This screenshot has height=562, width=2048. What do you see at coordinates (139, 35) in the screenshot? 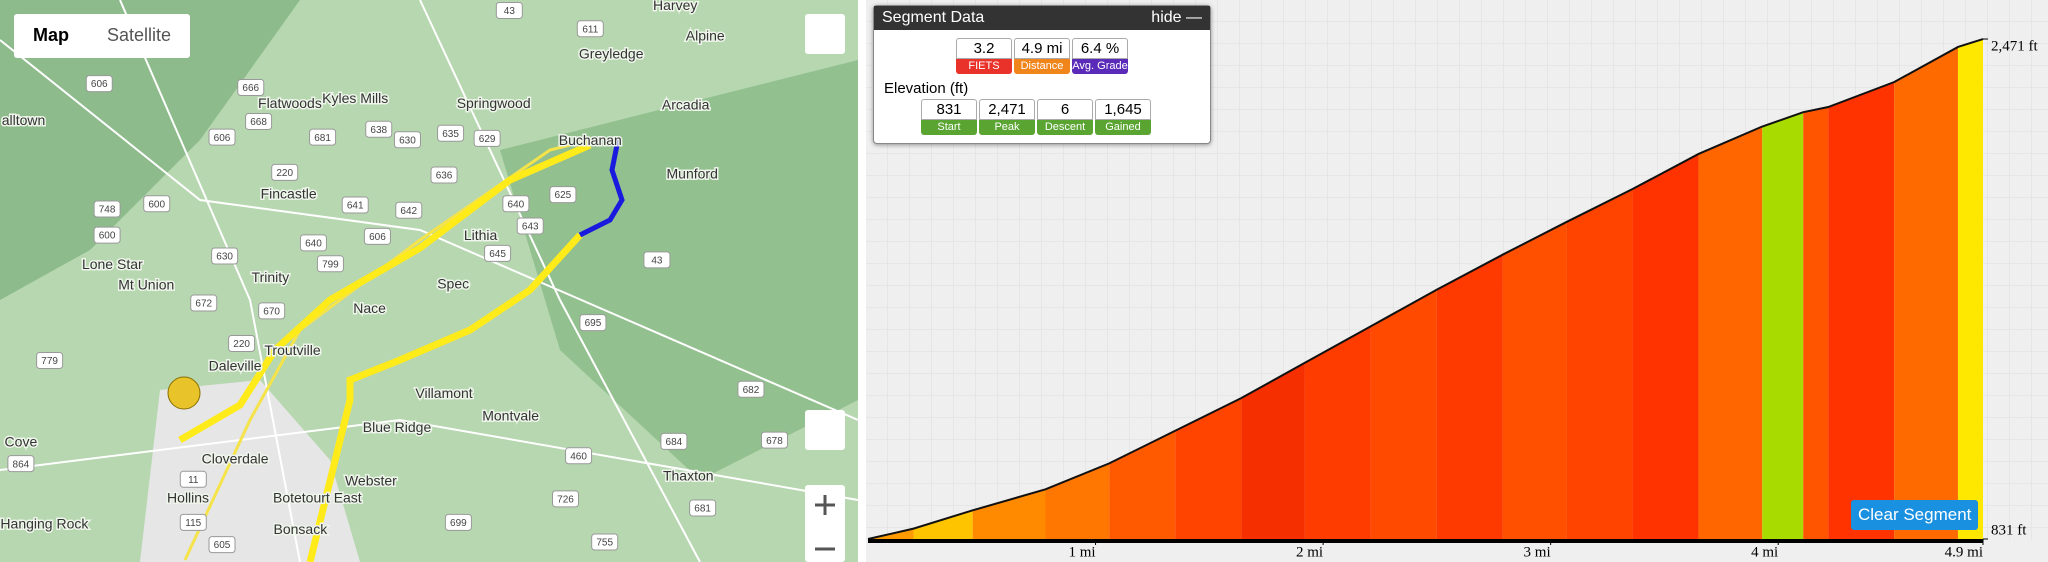
I see `map-tab: Satellite` at bounding box center [139, 35].